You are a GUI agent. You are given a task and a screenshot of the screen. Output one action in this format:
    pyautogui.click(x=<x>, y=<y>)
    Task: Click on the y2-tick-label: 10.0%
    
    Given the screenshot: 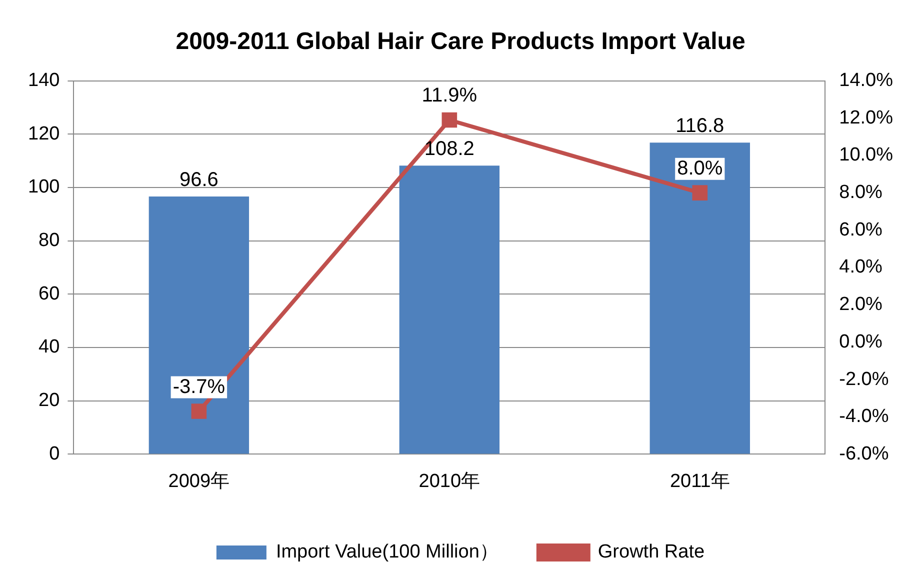 What is the action you would take?
    pyautogui.click(x=866, y=155)
    